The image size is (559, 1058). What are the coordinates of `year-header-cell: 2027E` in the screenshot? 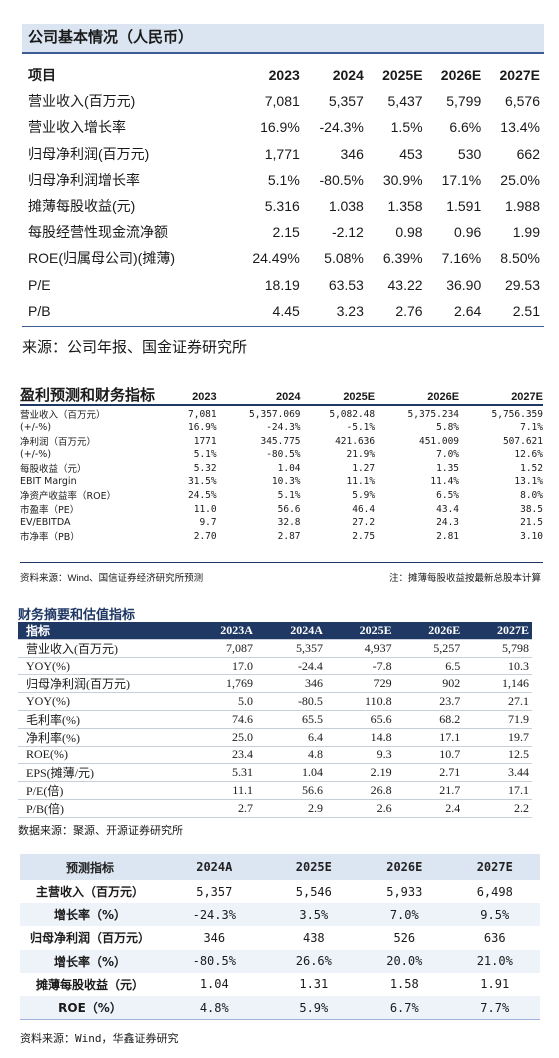 It's located at (497, 631).